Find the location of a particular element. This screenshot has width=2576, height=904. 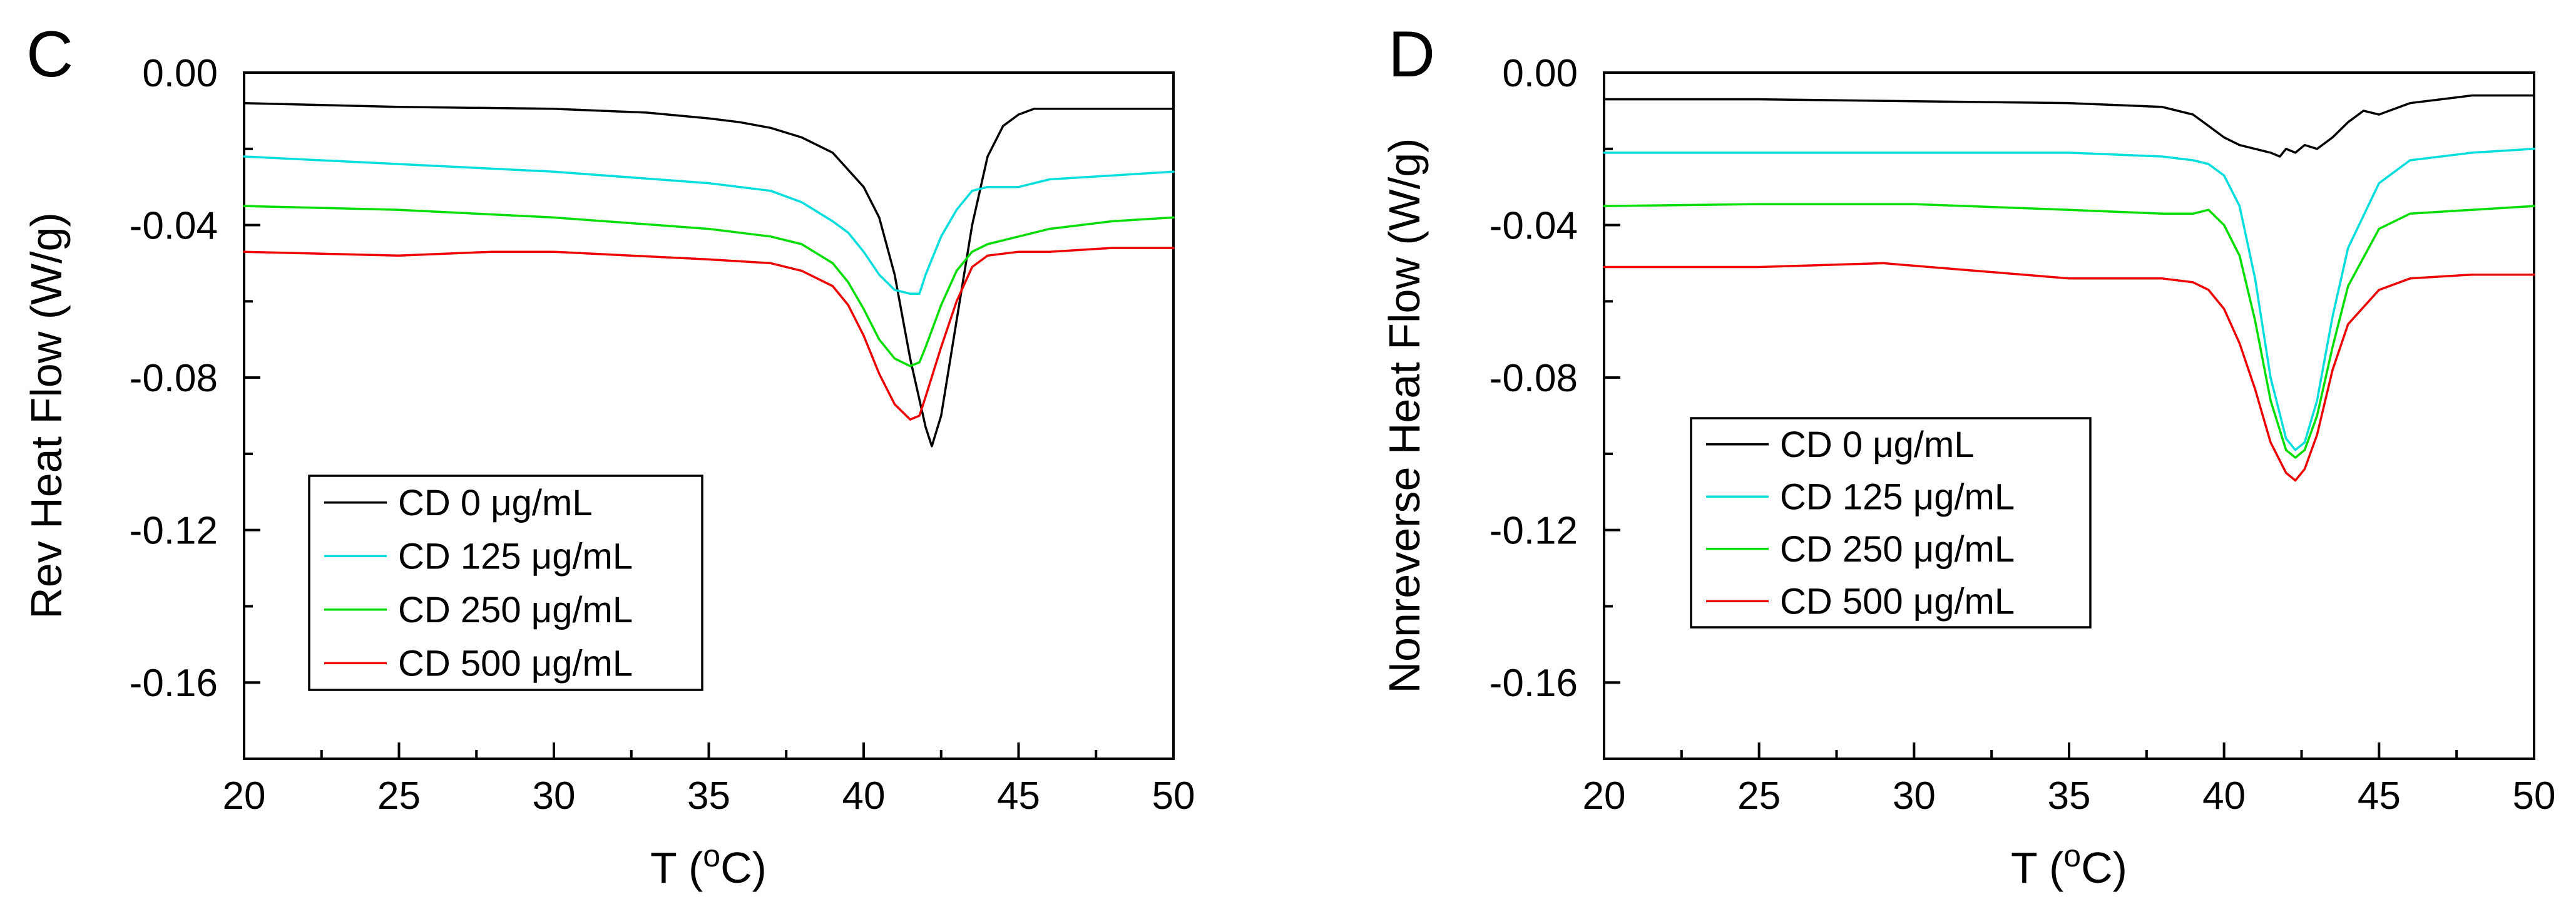

y-axis-title: Nonreverse Heat Flow (W/g) is located at coordinates (1405, 416).